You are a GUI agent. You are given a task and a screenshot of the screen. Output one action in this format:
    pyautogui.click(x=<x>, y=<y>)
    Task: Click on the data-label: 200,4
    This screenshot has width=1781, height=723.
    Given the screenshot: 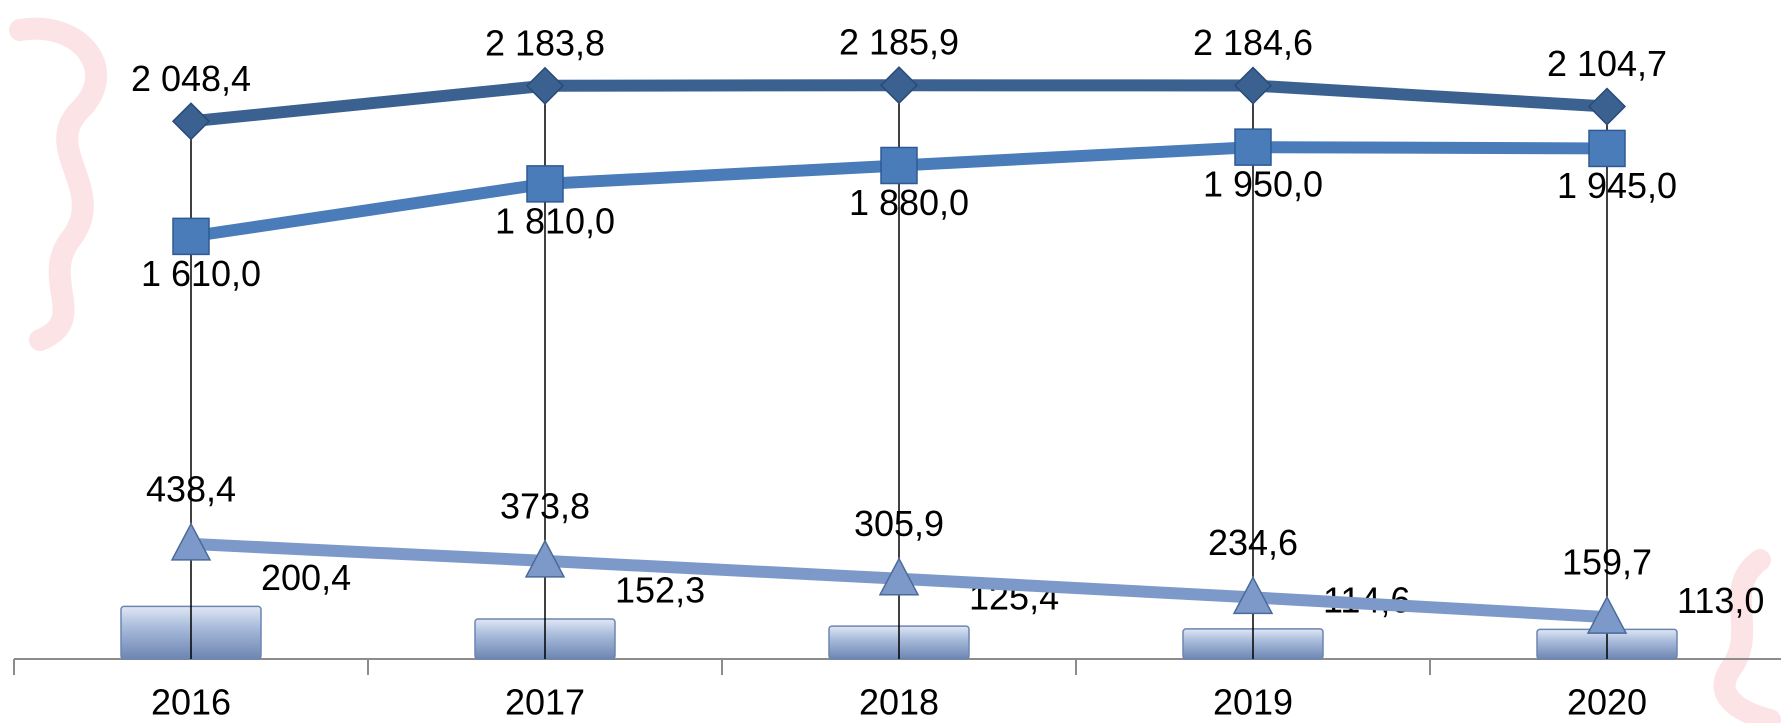 What is the action you would take?
    pyautogui.click(x=306, y=577)
    